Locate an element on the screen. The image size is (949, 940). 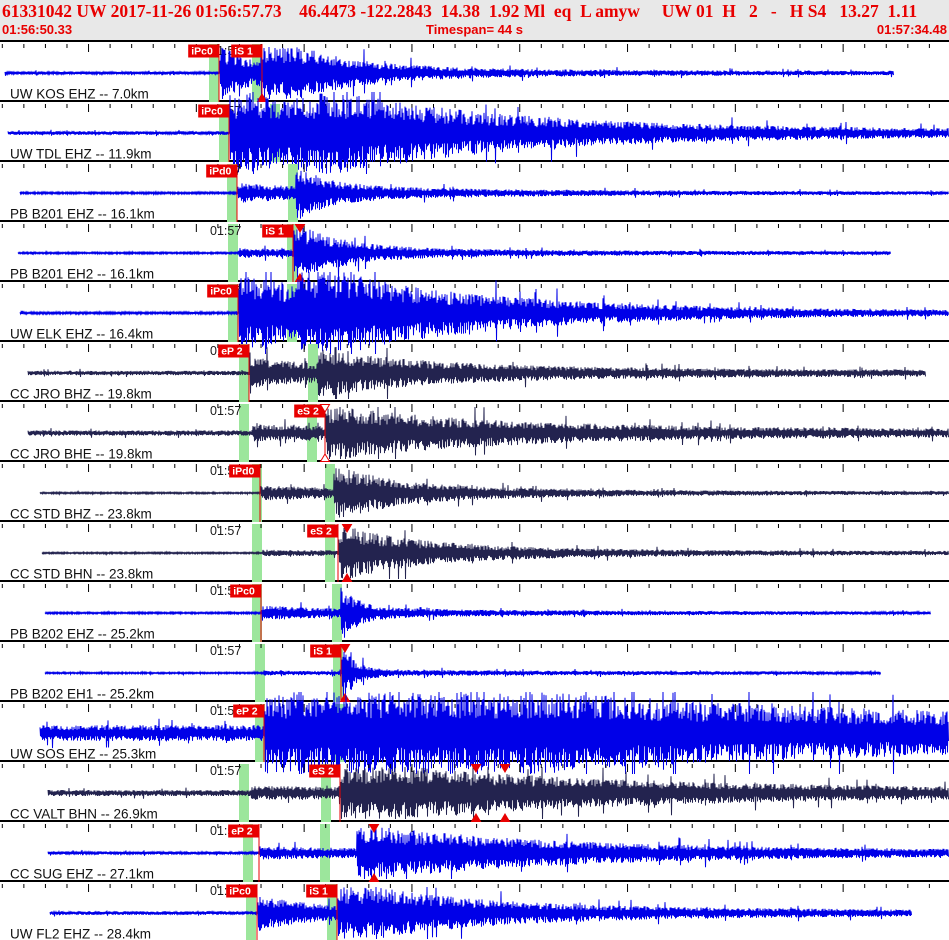
phase-pick-label: iPd0 is located at coordinates (220, 172).